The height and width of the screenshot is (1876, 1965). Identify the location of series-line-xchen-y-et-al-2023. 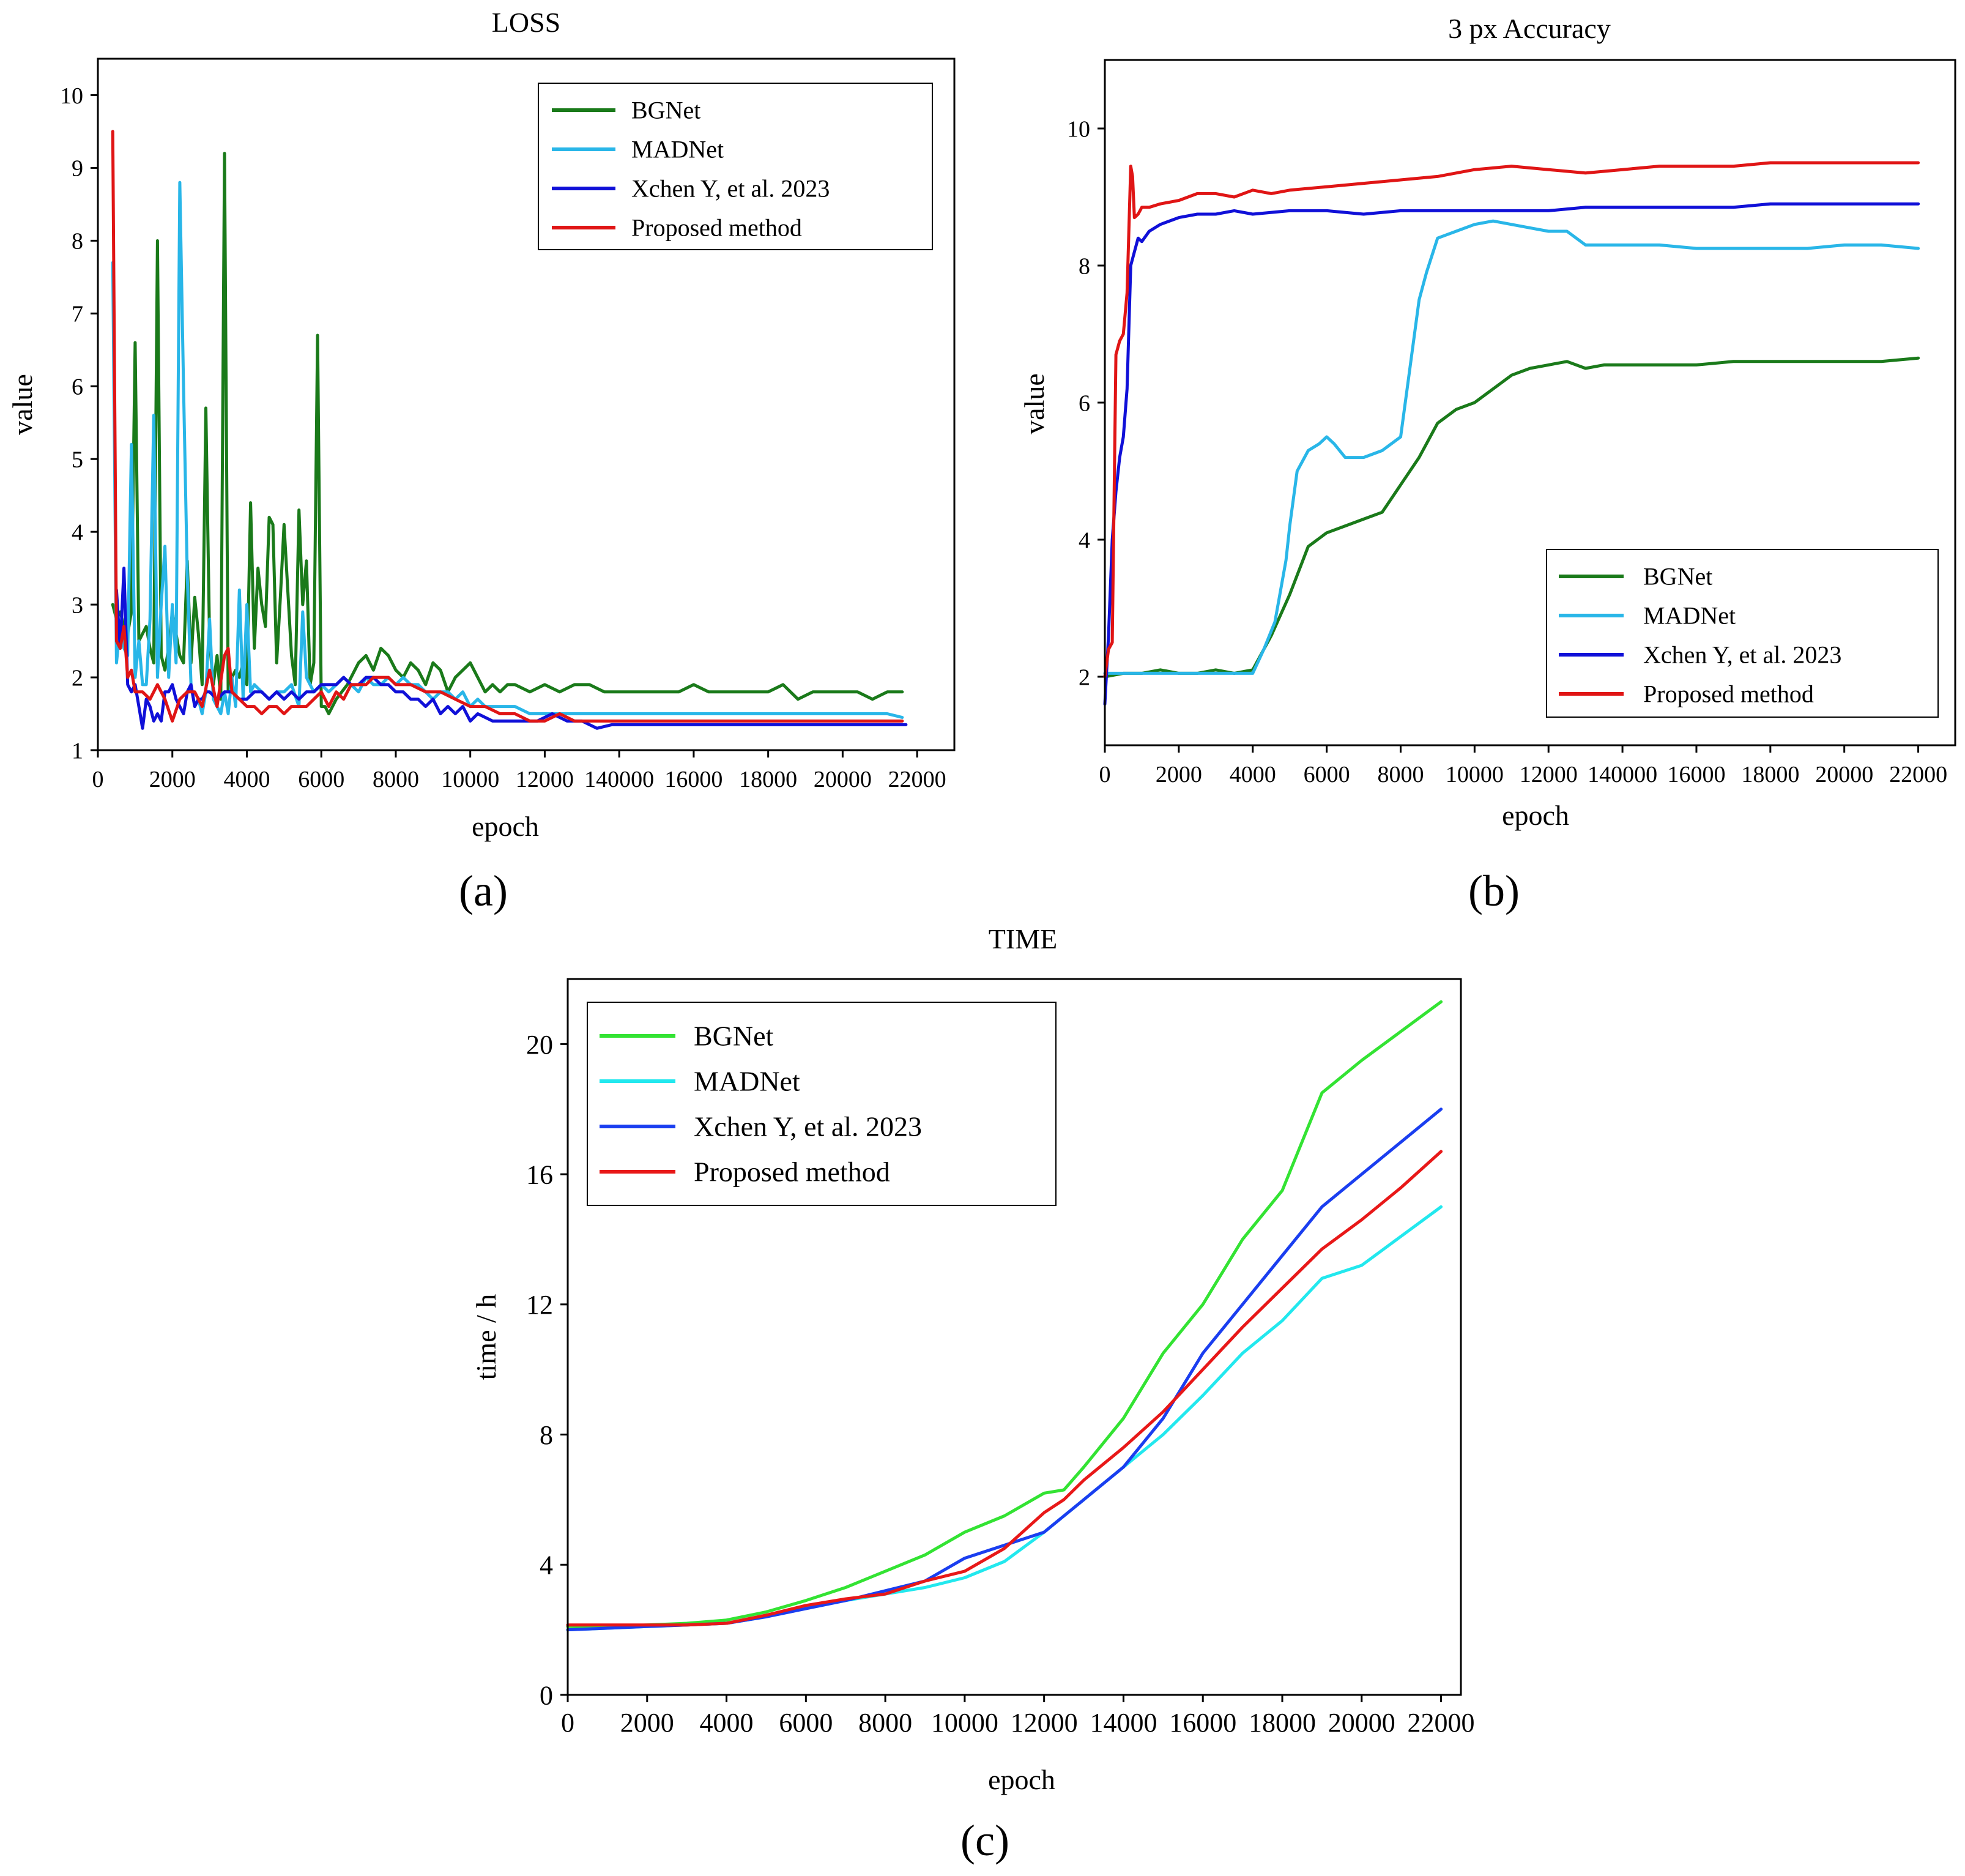
(1511, 454).